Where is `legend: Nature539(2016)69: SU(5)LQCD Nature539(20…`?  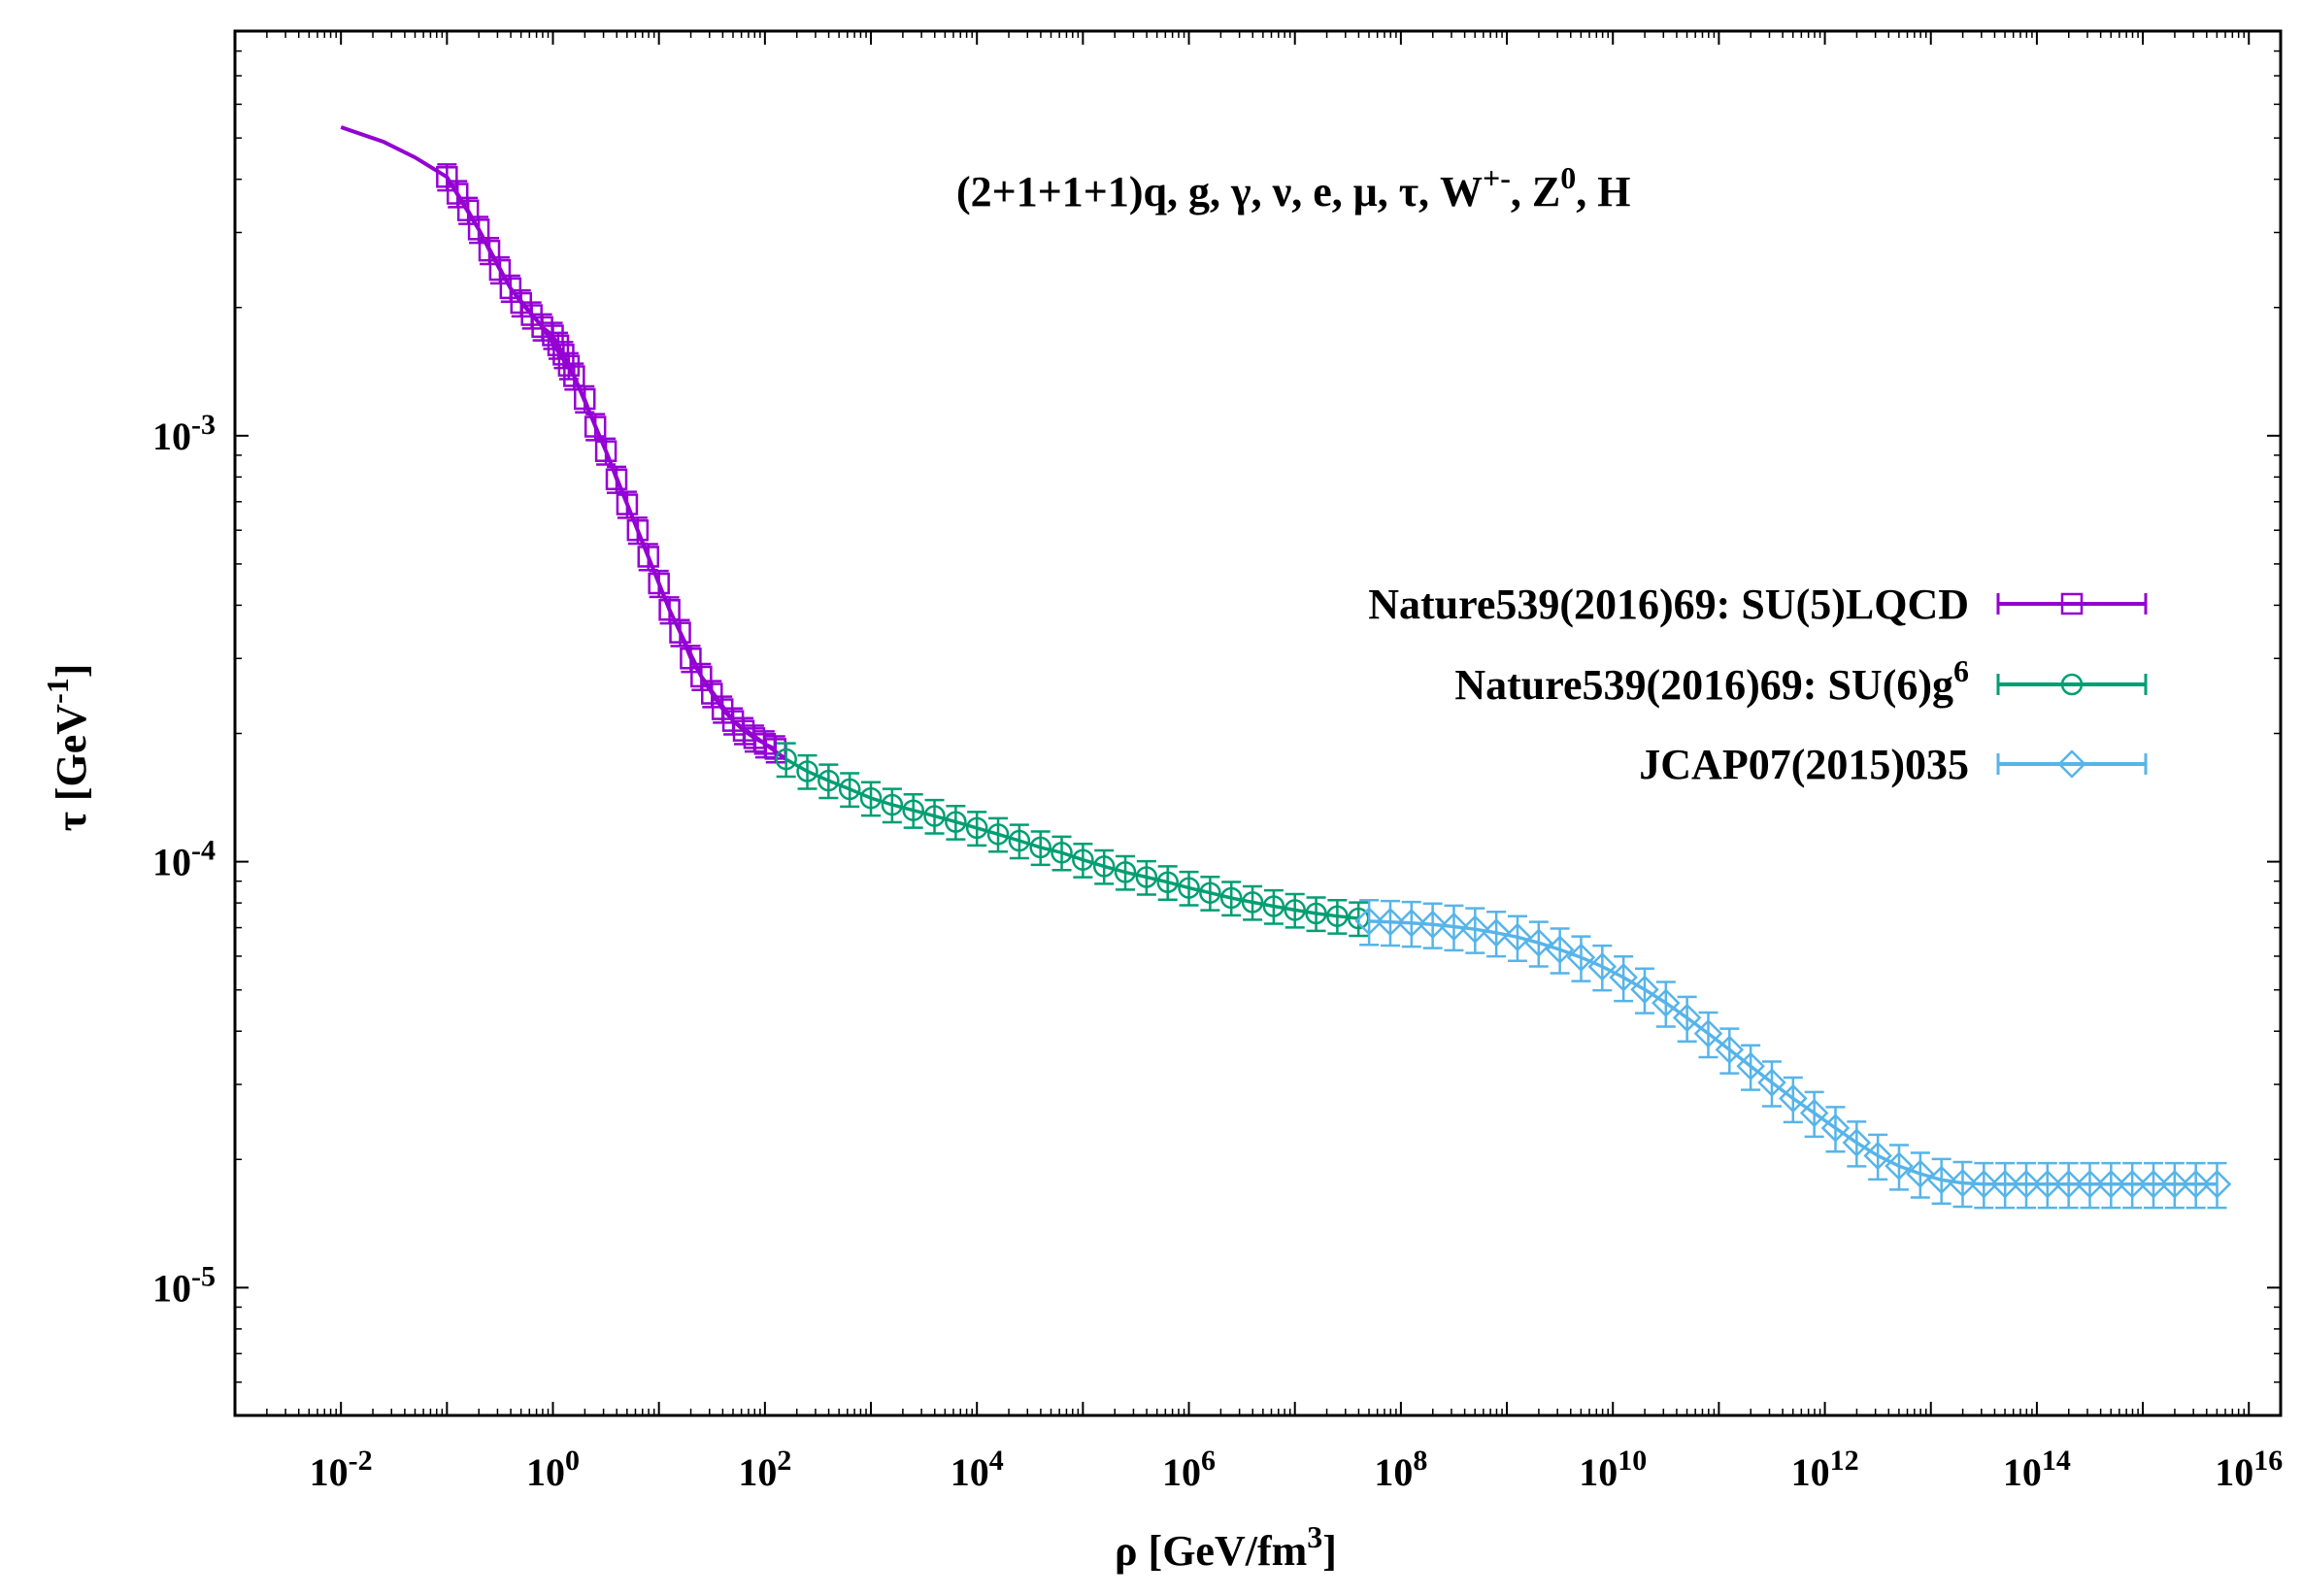 legend: Nature539(2016)69: SU(5)LQCD Nature539(20… is located at coordinates (1758, 684).